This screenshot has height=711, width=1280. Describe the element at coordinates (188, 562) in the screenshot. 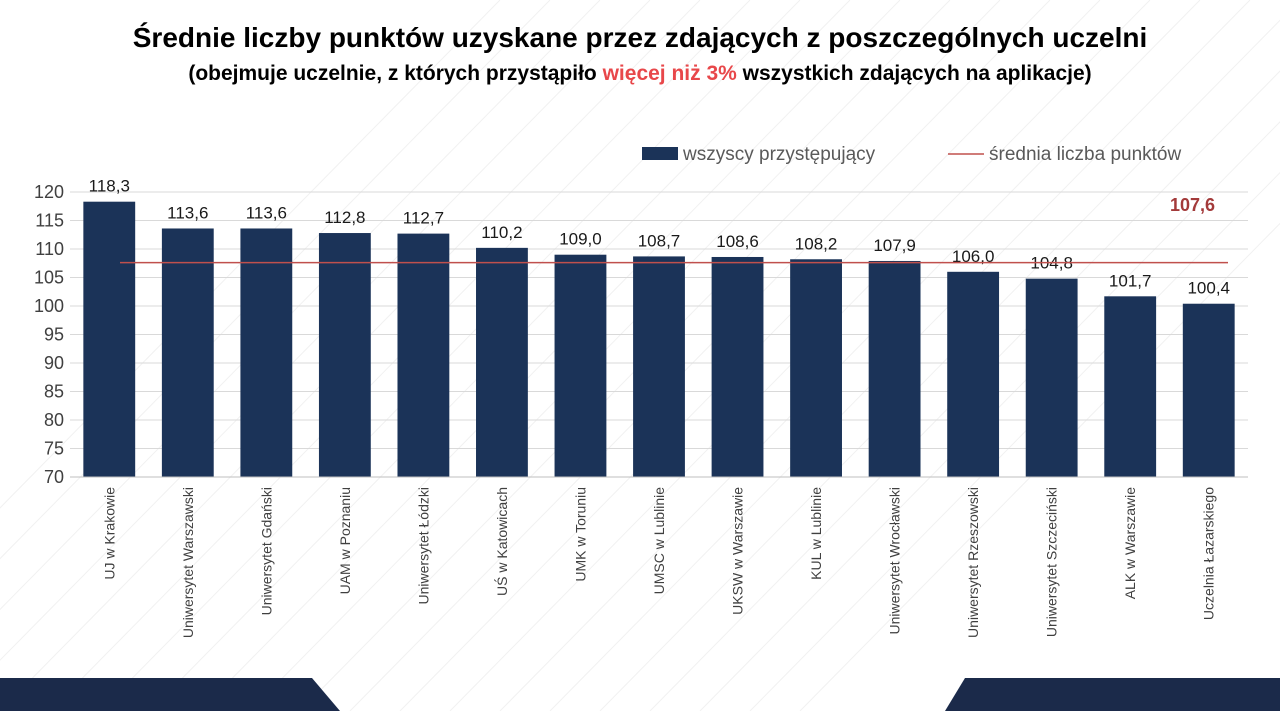

I see `x-category-label: Uniwersytet Warszawski` at that location.